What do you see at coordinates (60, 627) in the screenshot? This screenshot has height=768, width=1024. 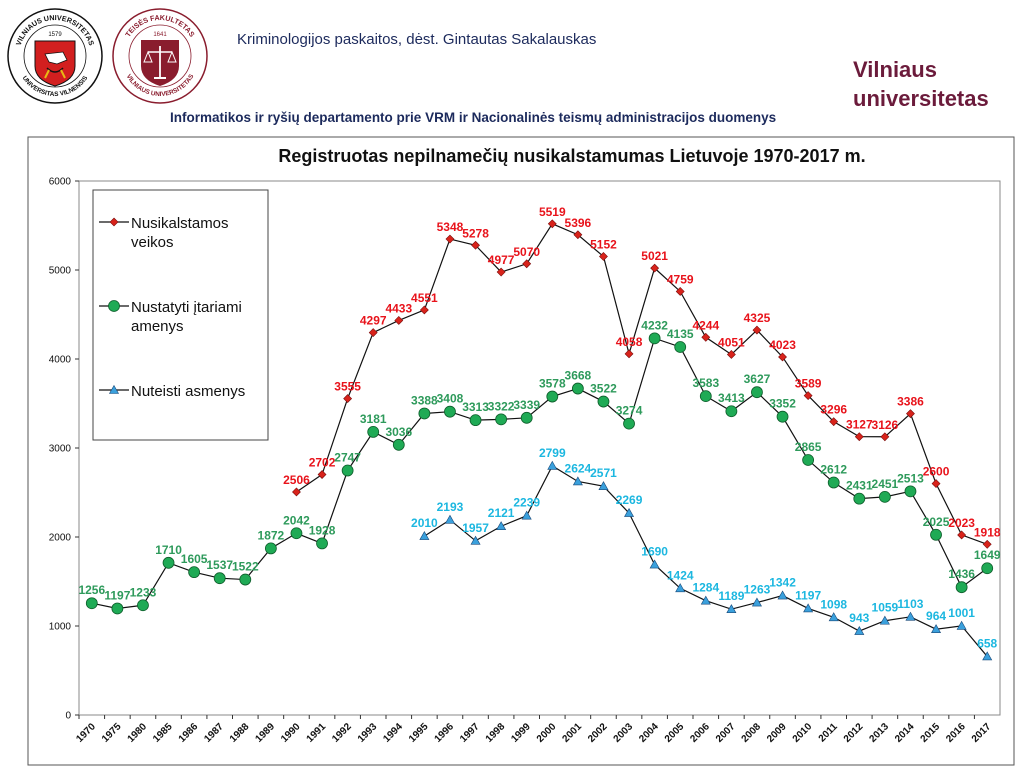 I see `y-tick-label: 1000` at bounding box center [60, 627].